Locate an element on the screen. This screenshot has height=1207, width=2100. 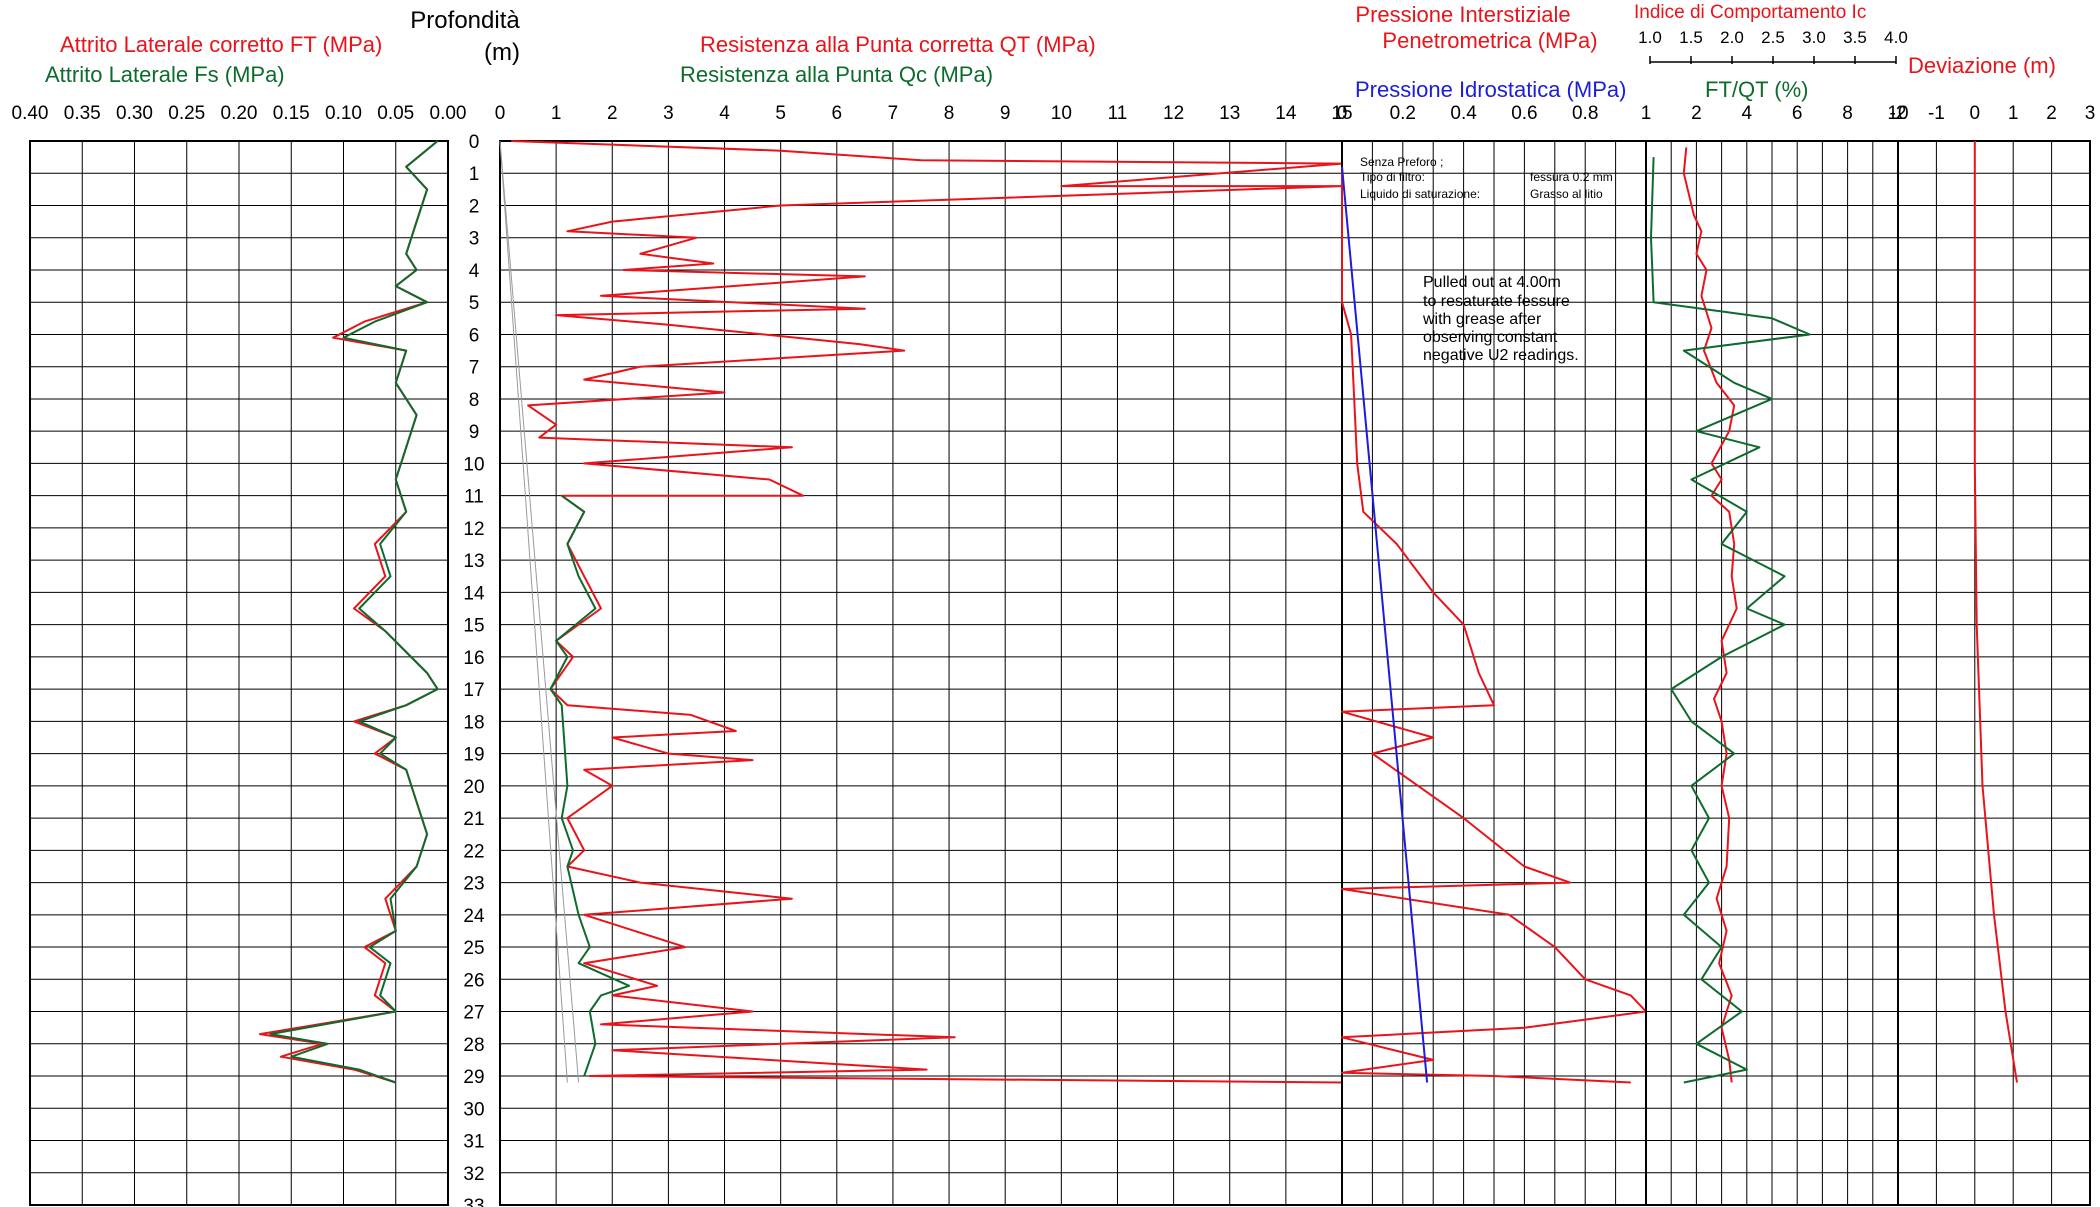
ic-title: Indice di Comportamento Ic is located at coordinates (1750, 12).